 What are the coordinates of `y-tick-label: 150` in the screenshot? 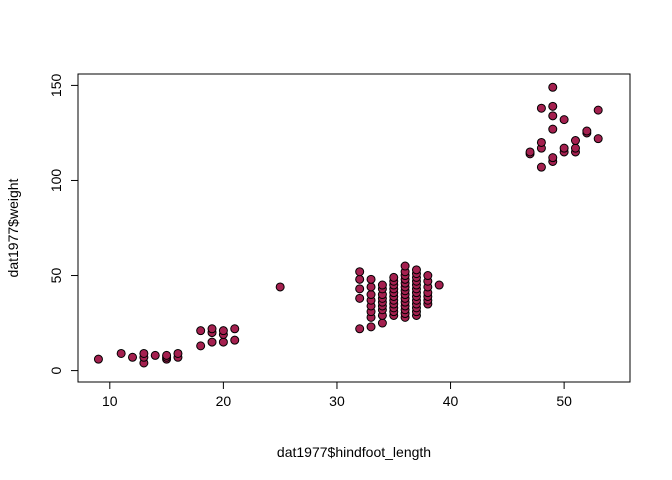 It's located at (56, 86).